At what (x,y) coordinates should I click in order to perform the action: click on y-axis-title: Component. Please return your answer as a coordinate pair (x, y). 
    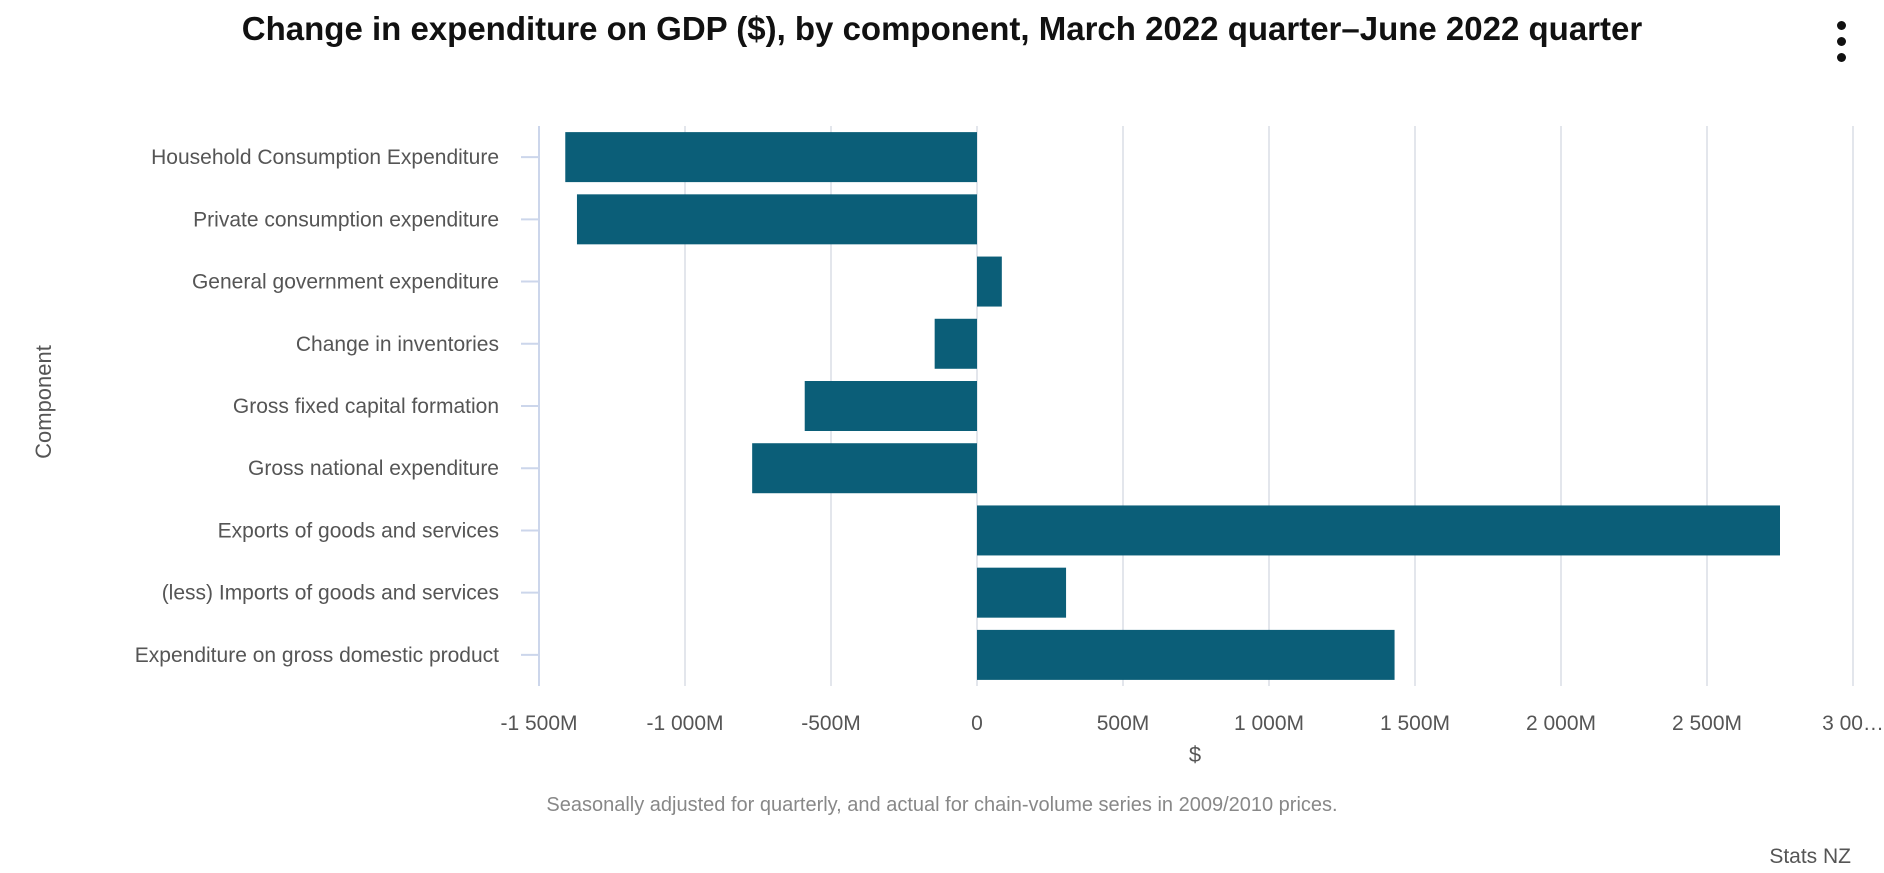
    Looking at the image, I should click on (43, 402).